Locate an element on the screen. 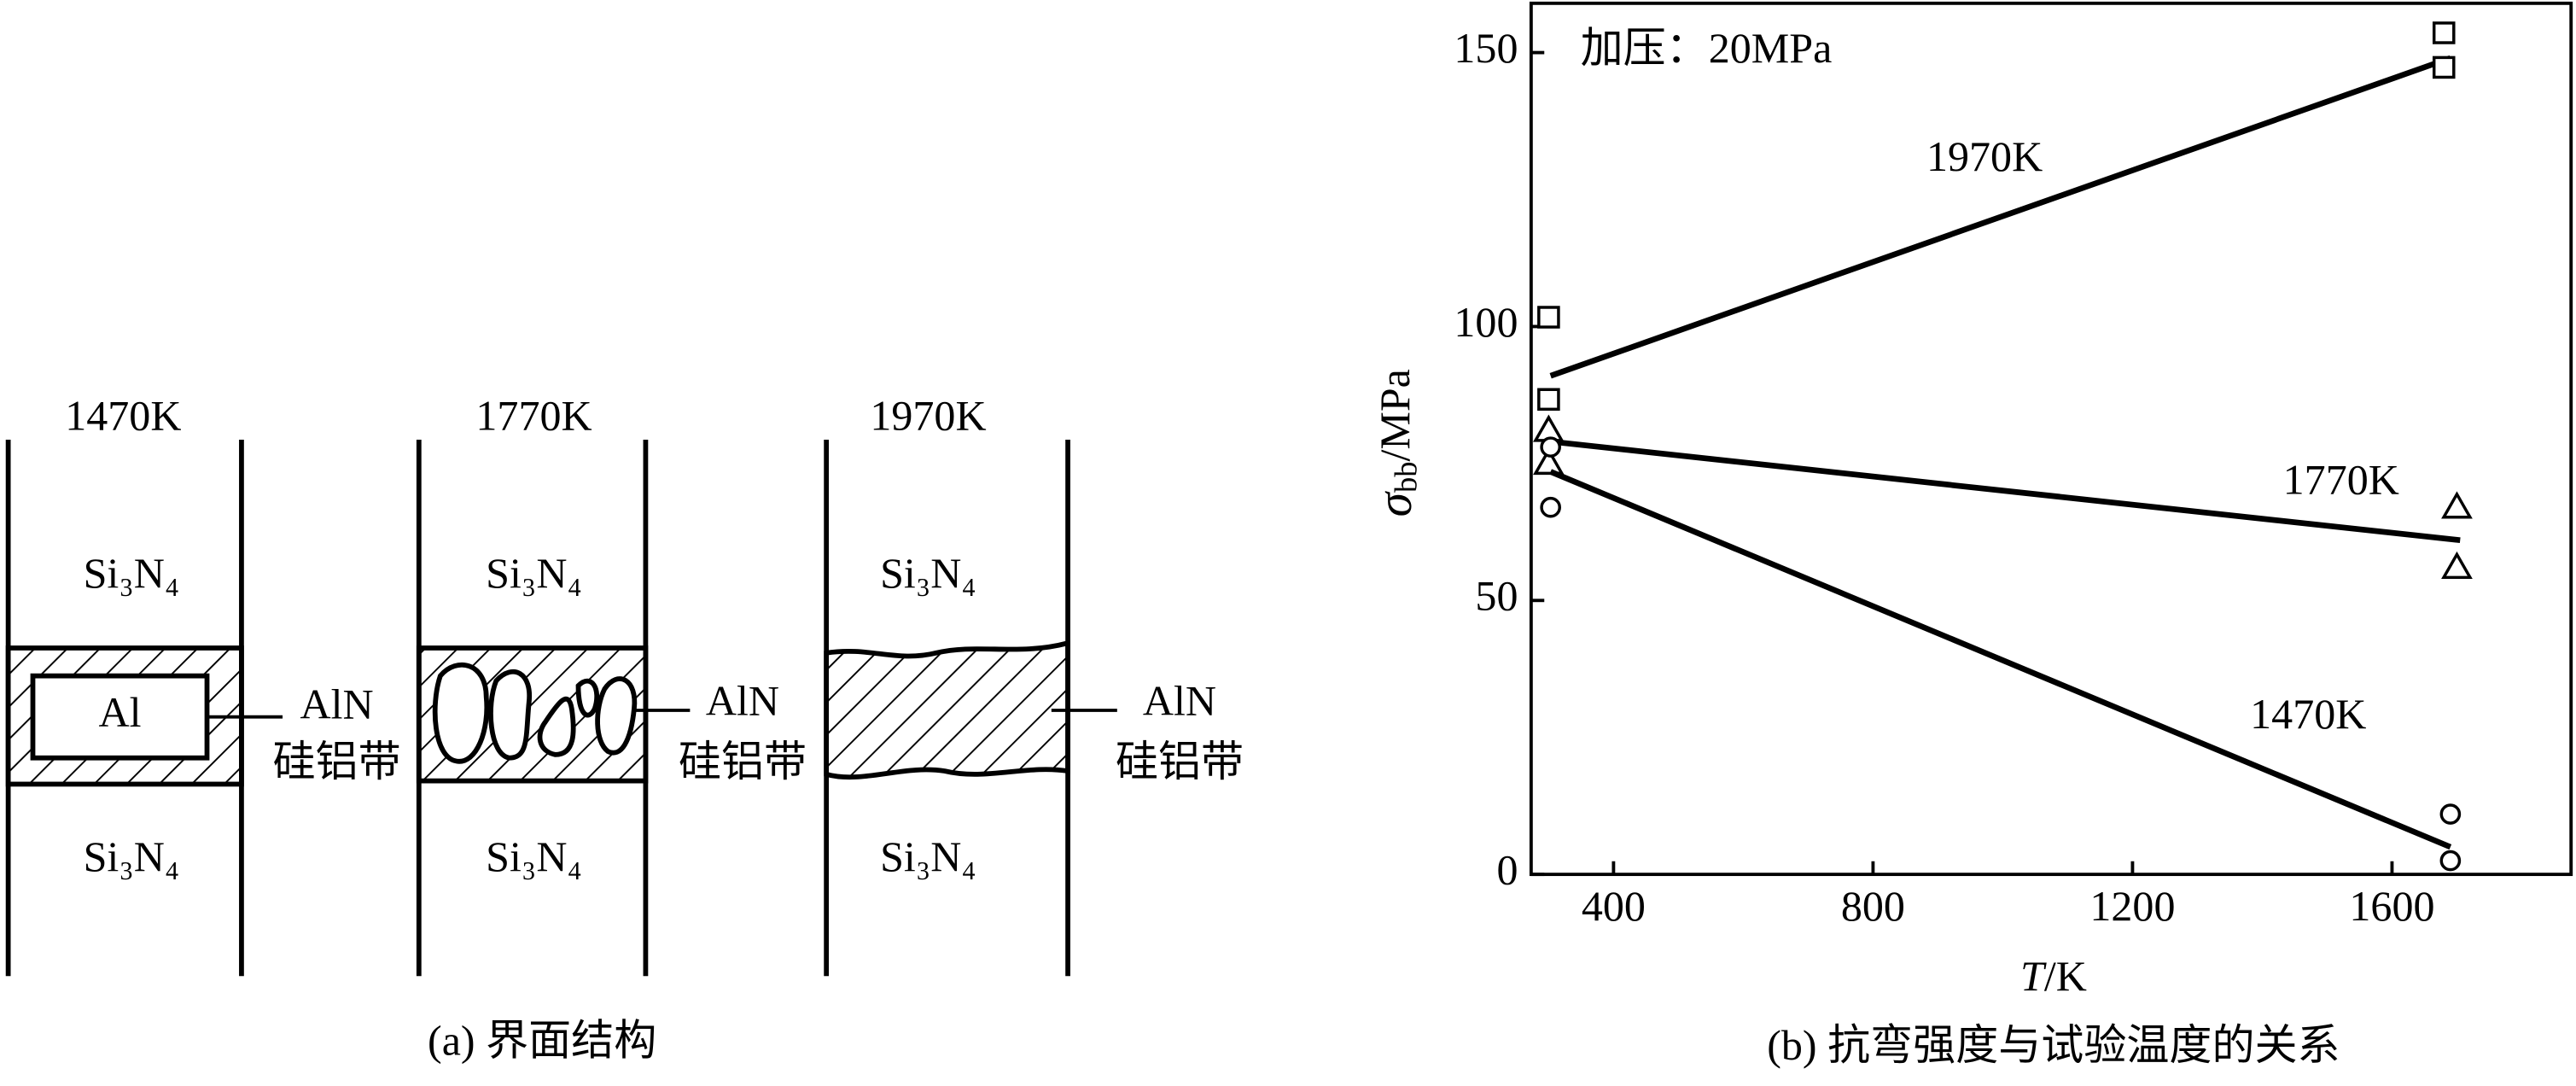 The width and height of the screenshot is (2576, 1086). x-unit: /K is located at coordinates (2065, 977).